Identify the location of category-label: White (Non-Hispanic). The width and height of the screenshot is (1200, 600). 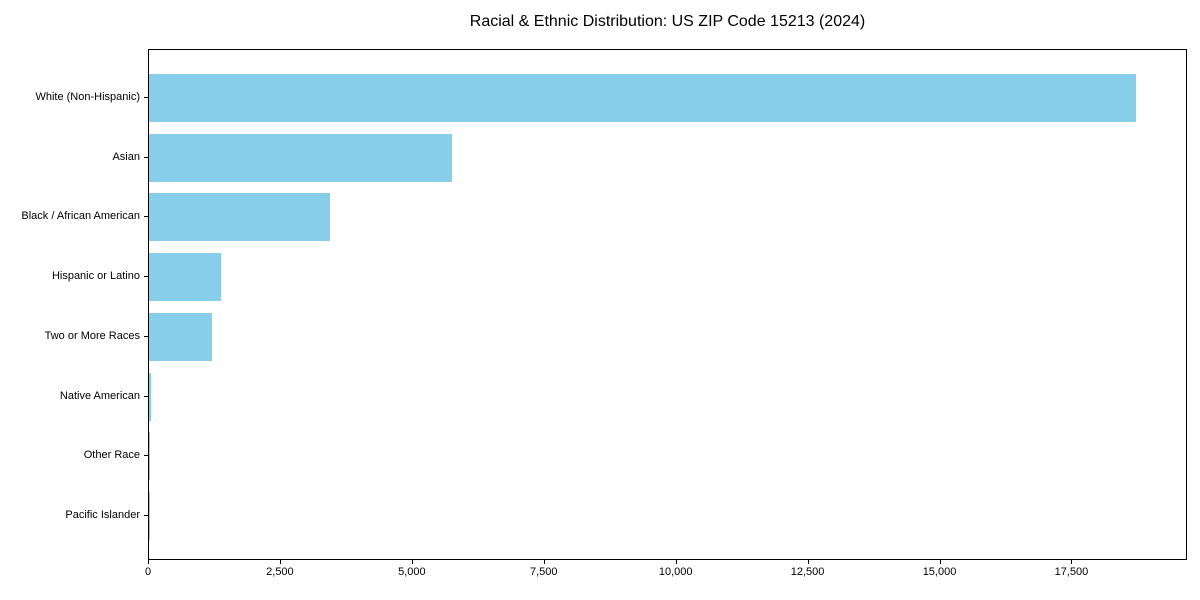
(87, 97).